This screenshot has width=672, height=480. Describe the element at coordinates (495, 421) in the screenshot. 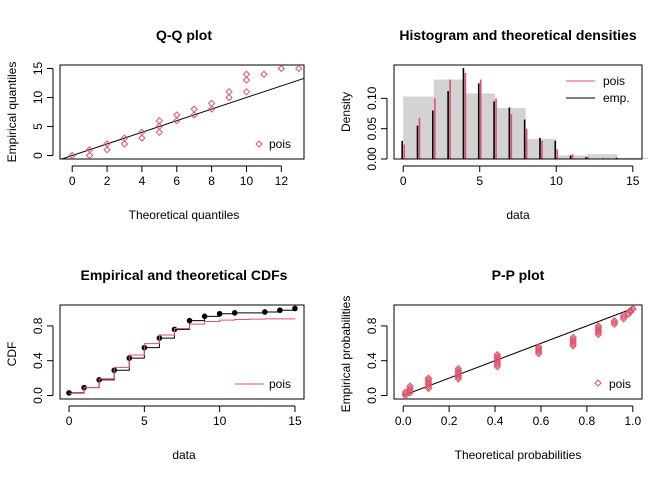

I see `pp-x-tick-label: 0.4` at that location.